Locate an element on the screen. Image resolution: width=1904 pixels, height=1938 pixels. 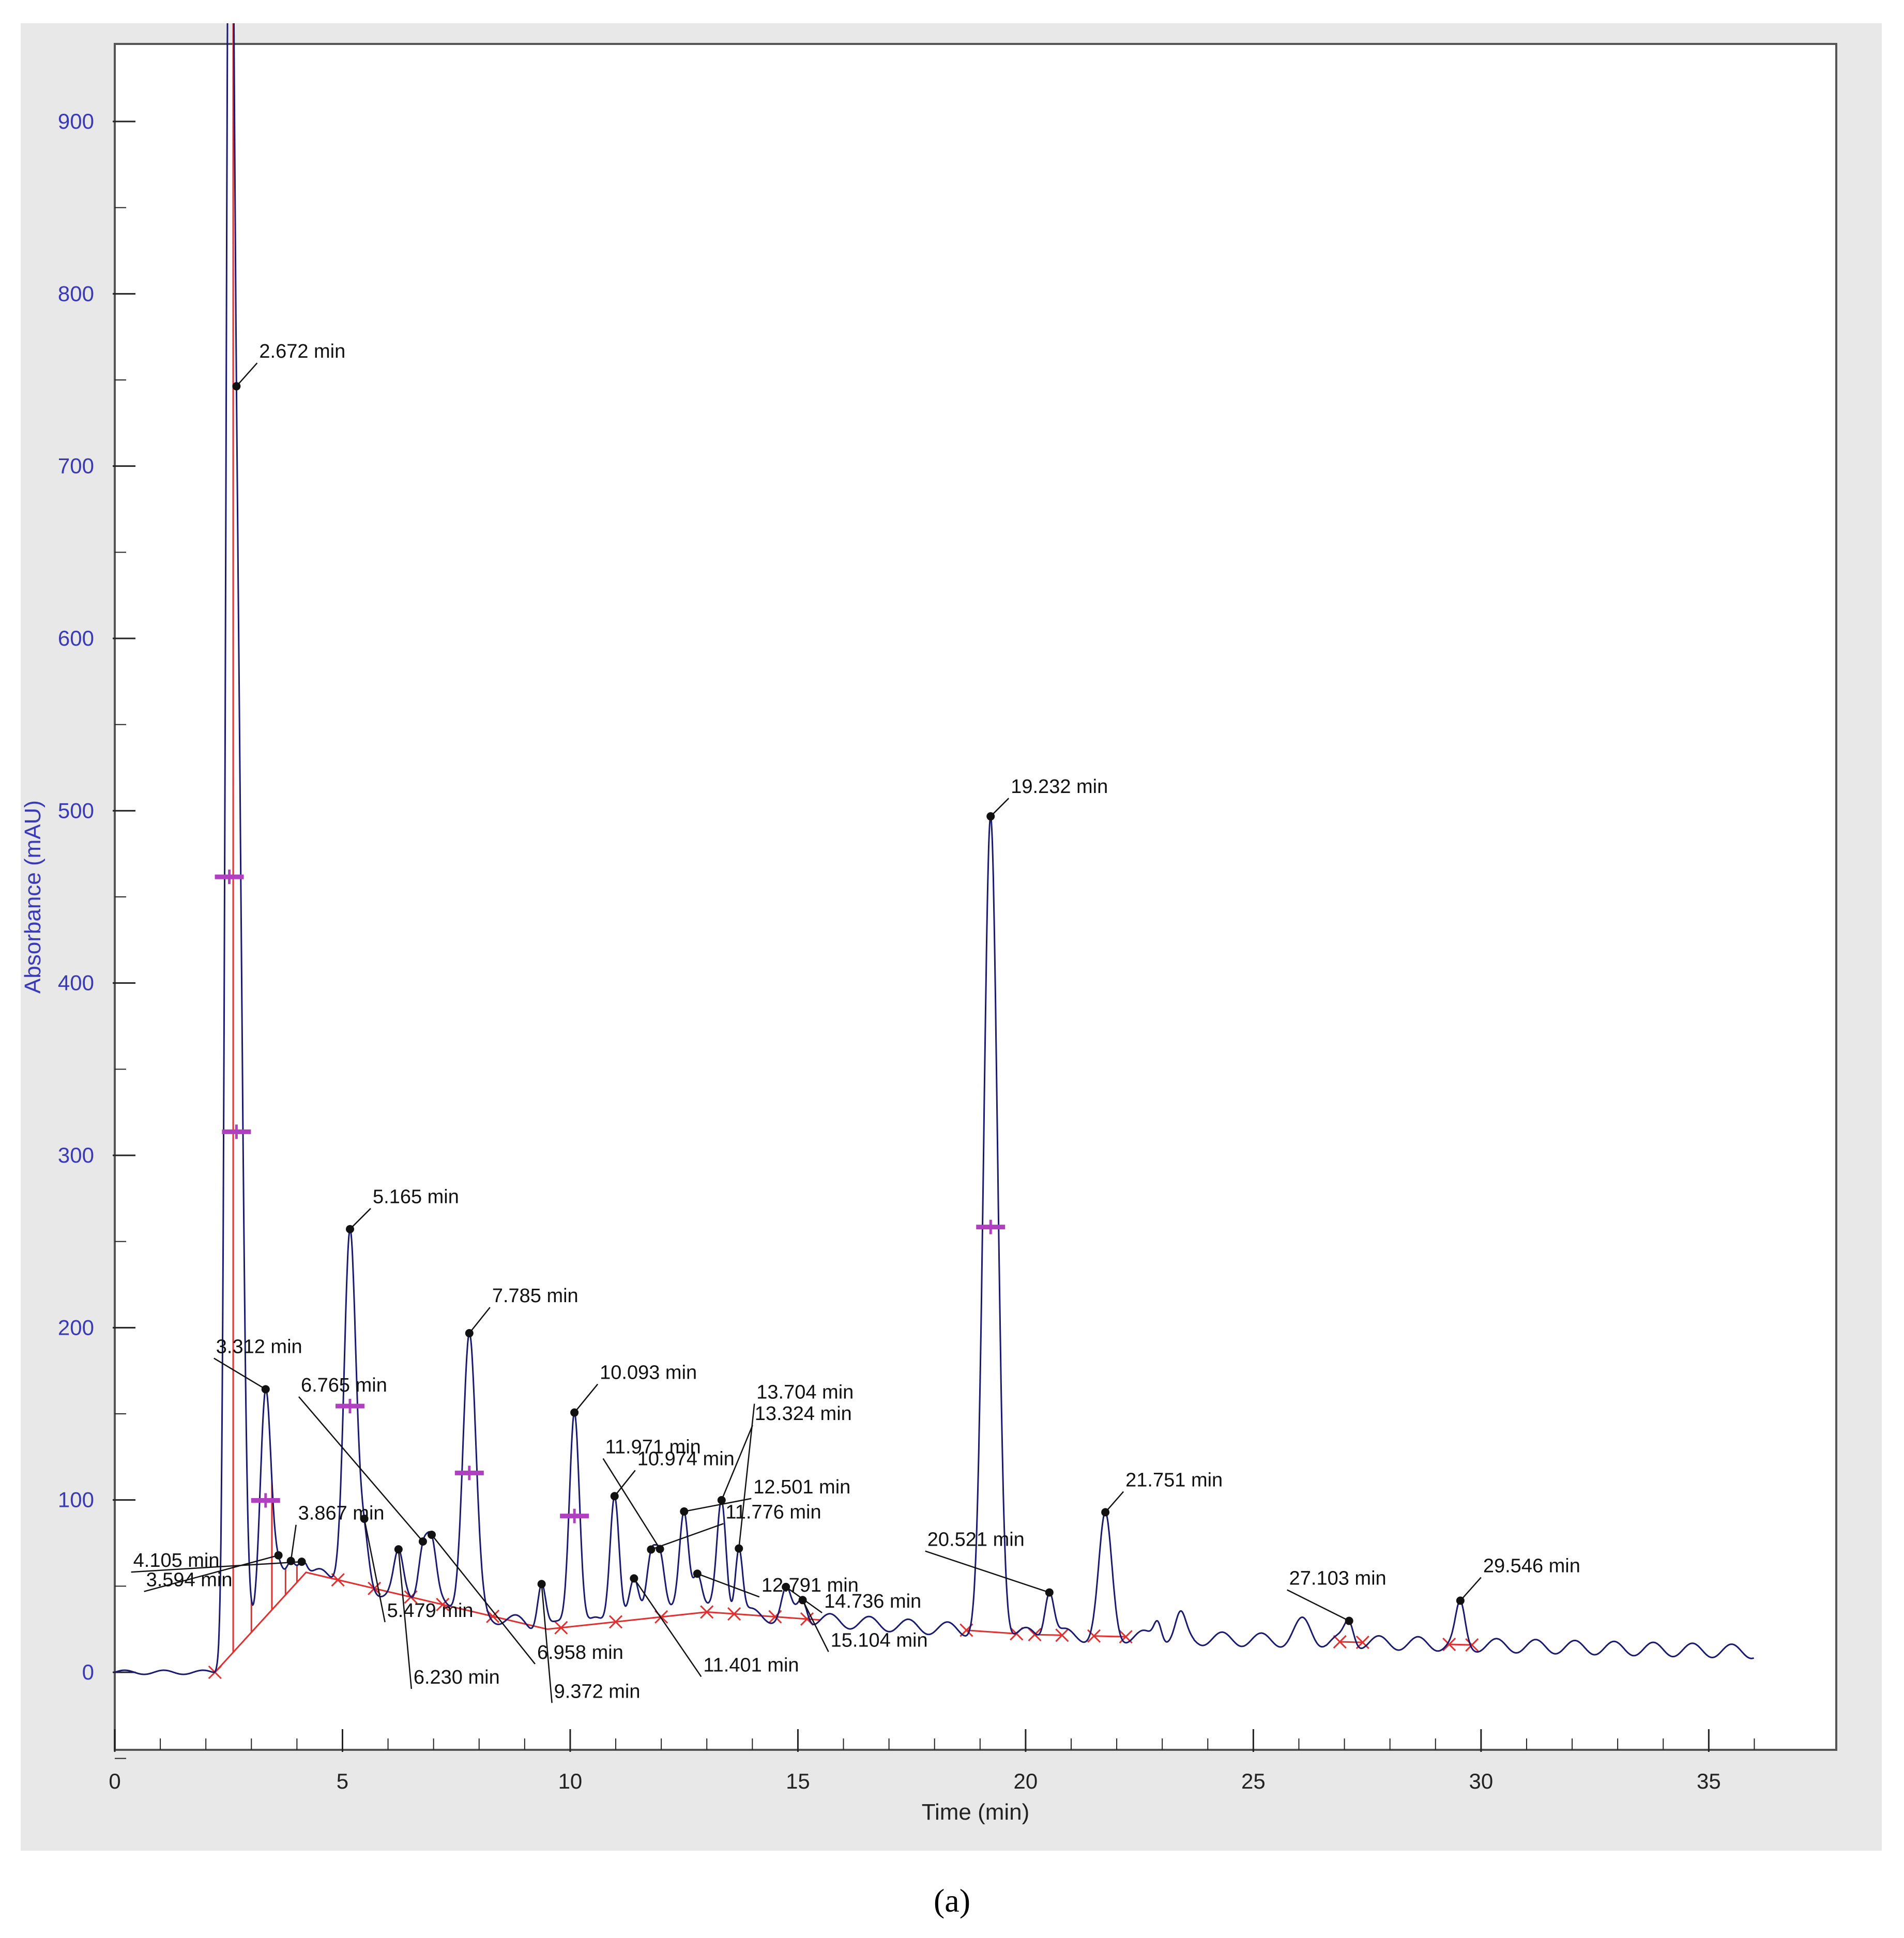
peak-label: 4.105 min is located at coordinates (176, 1561).